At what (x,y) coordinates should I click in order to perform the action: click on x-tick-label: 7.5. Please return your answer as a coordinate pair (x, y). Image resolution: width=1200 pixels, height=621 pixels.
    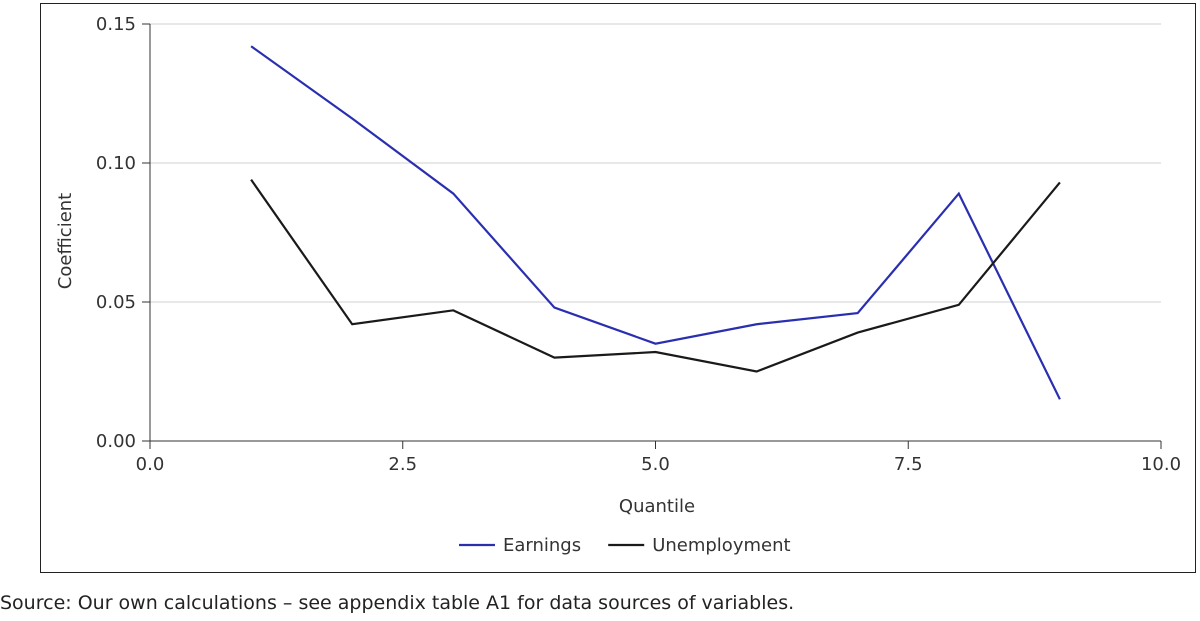
    Looking at the image, I should click on (908, 464).